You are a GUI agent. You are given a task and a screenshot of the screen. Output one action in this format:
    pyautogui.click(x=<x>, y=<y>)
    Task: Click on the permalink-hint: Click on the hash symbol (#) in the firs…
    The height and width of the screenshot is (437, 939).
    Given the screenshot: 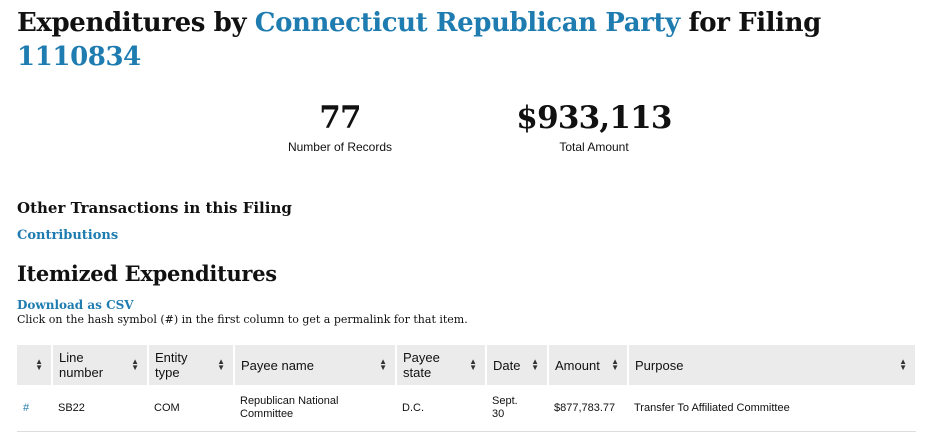 What is the action you would take?
    pyautogui.click(x=242, y=319)
    